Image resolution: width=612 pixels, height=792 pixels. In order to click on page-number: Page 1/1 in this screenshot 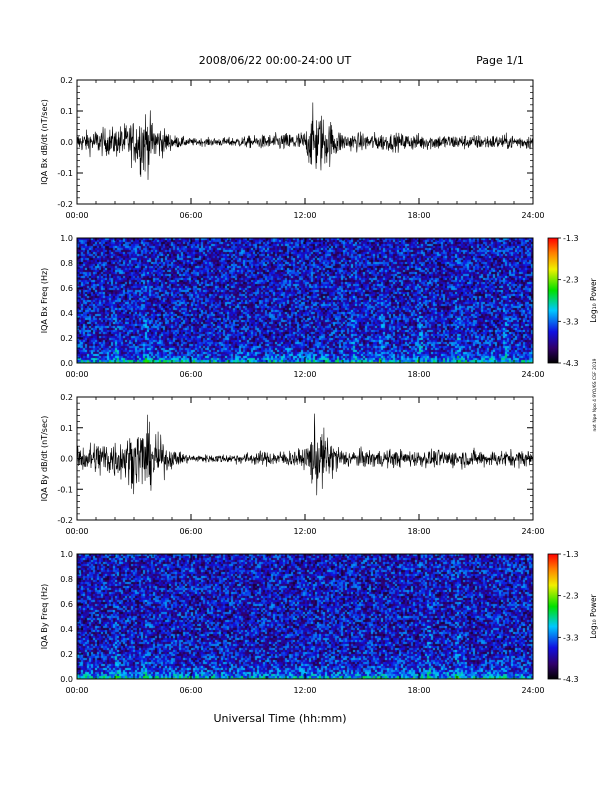, I will do `click(500, 60)`.